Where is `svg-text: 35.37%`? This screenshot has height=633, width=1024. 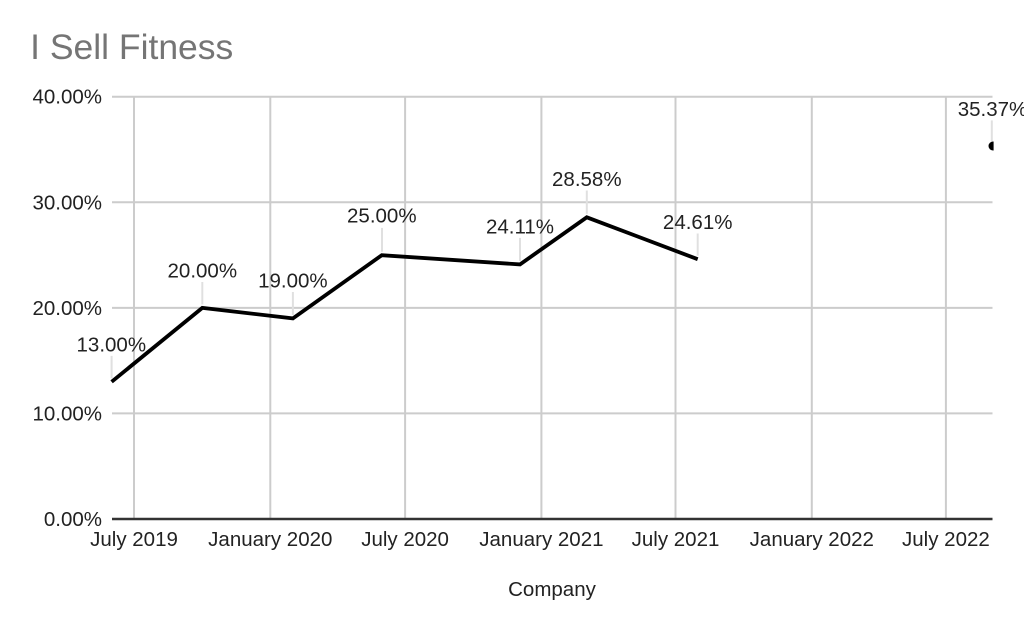
svg-text: 35.37% is located at coordinates (991, 109).